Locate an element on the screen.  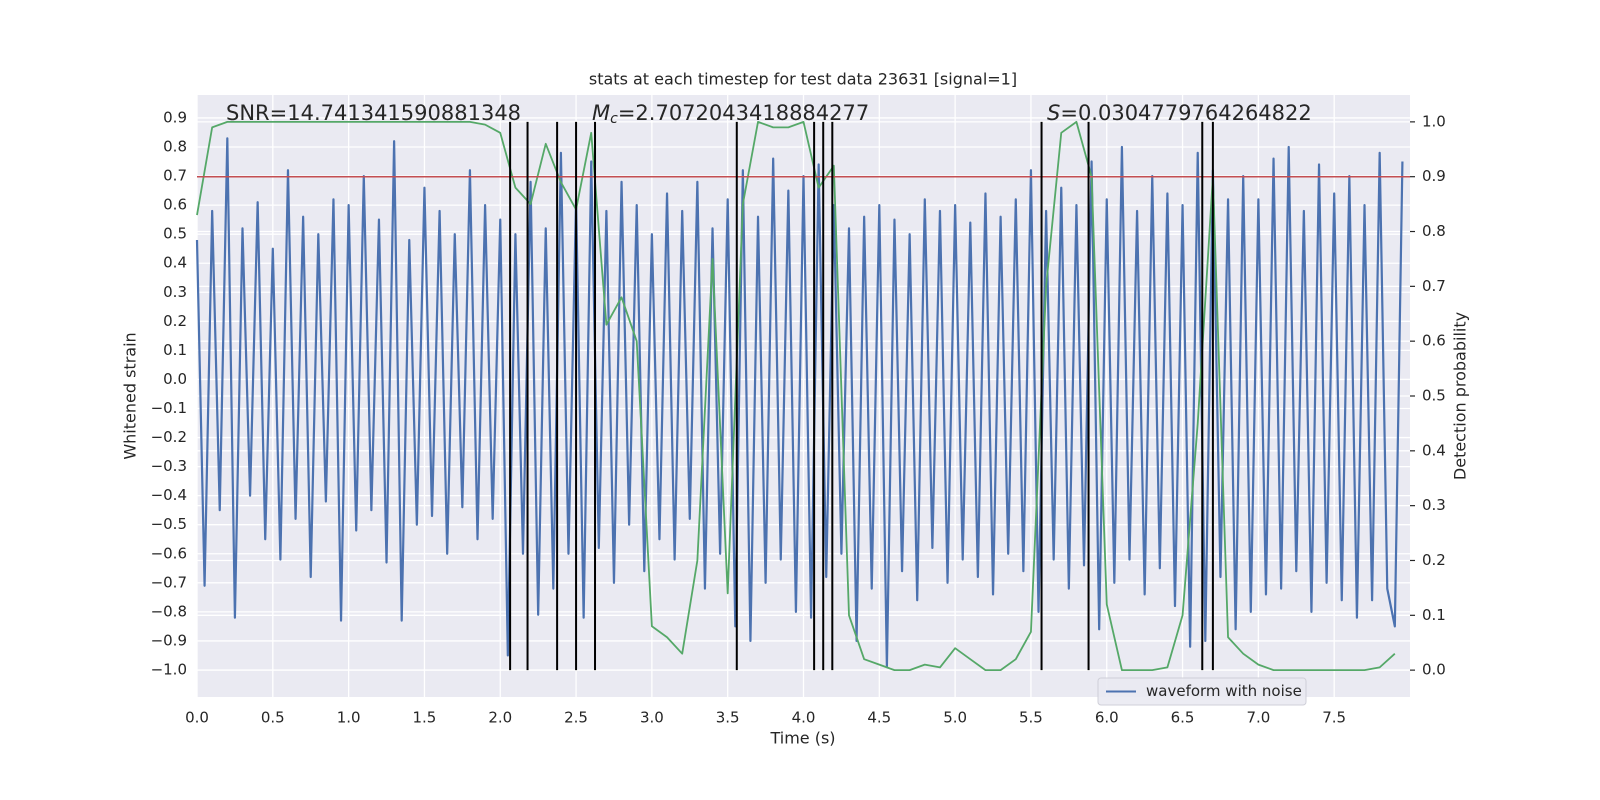
y-tick-label: −0.8 is located at coordinates (169, 611).